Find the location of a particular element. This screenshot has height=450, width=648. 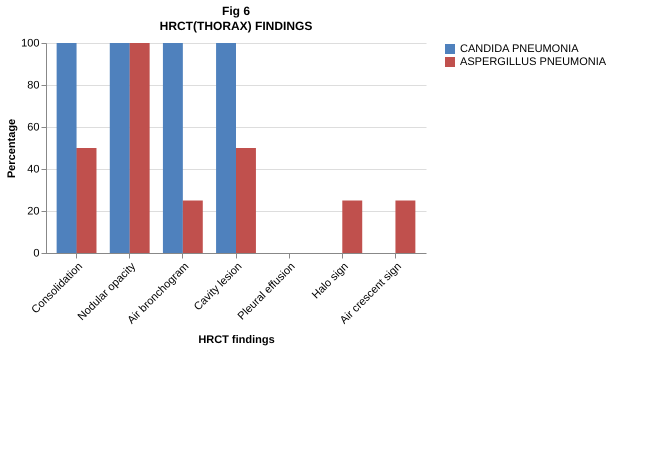

y-tick-label: 40 is located at coordinates (33, 170).